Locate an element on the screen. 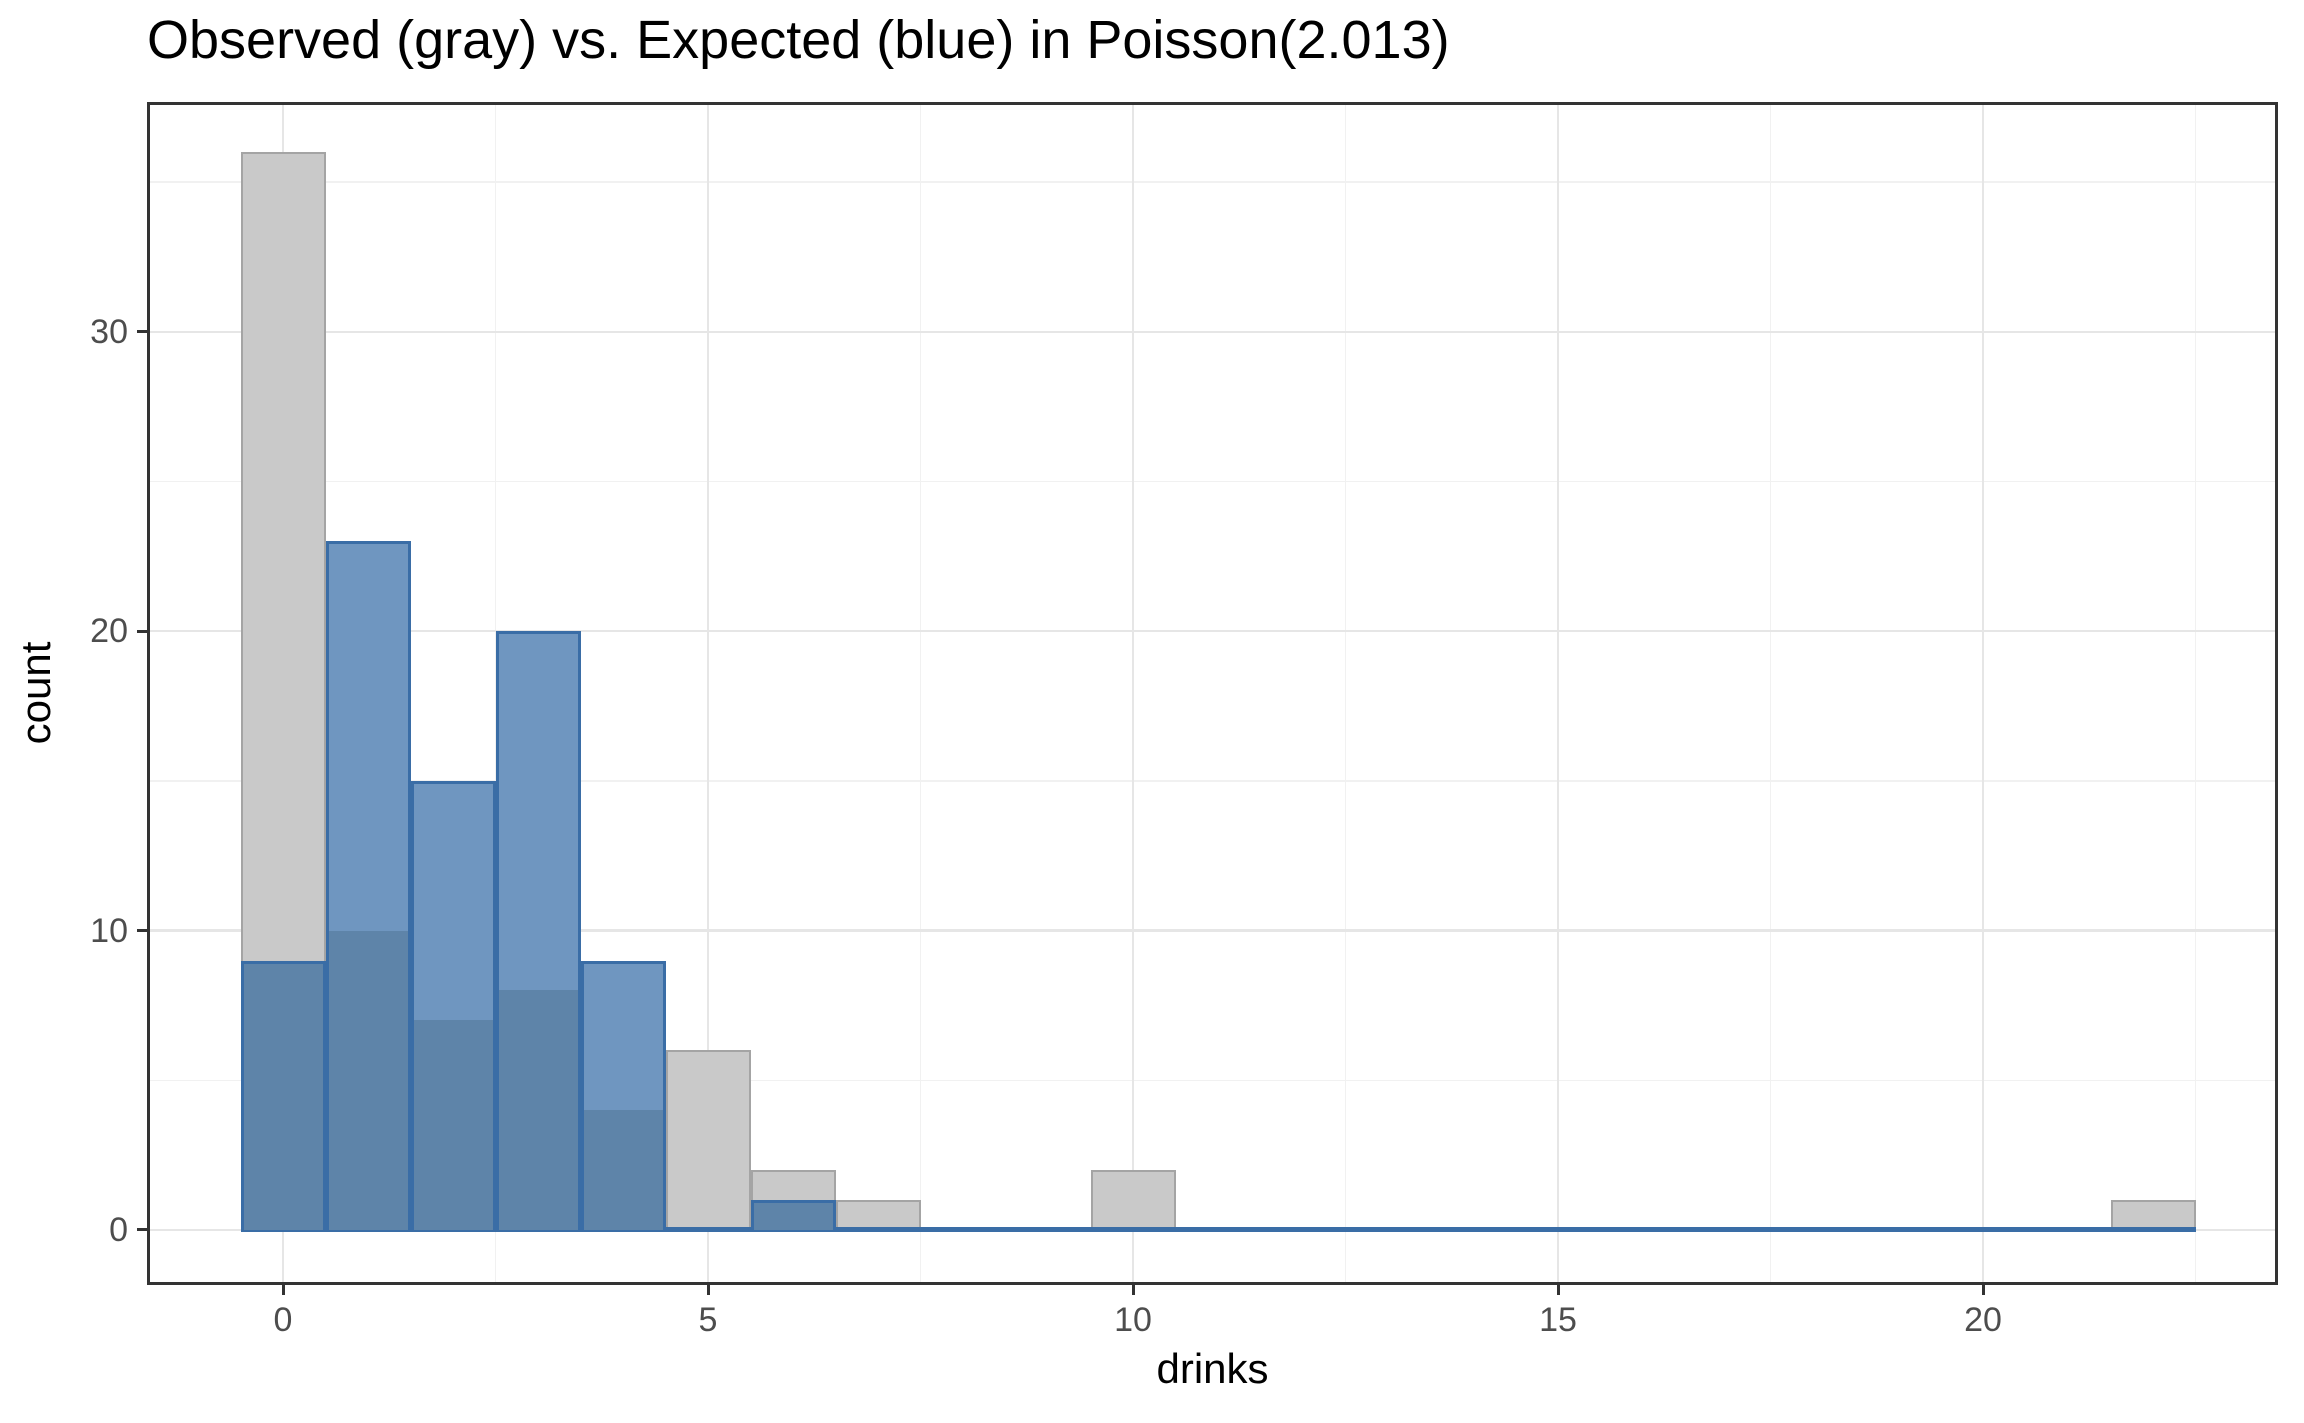 The height and width of the screenshot is (1423, 2304). x-tick-label: 10 is located at coordinates (1133, 1320).